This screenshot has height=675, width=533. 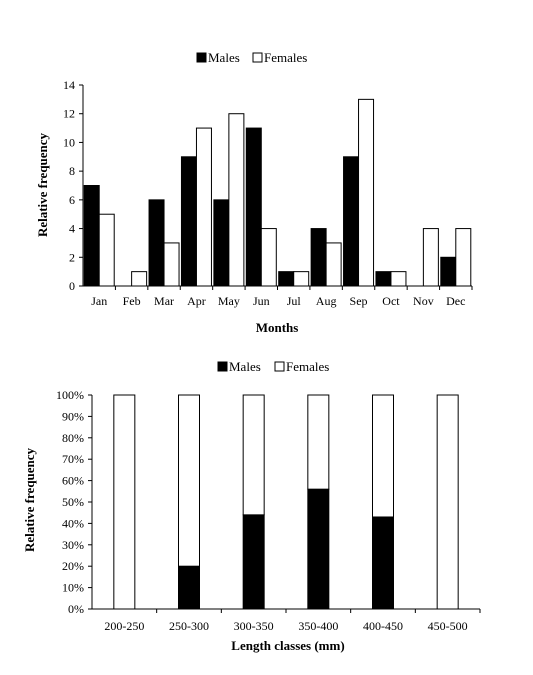 What do you see at coordinates (229, 301) in the screenshot?
I see `x-tick-label: May` at bounding box center [229, 301].